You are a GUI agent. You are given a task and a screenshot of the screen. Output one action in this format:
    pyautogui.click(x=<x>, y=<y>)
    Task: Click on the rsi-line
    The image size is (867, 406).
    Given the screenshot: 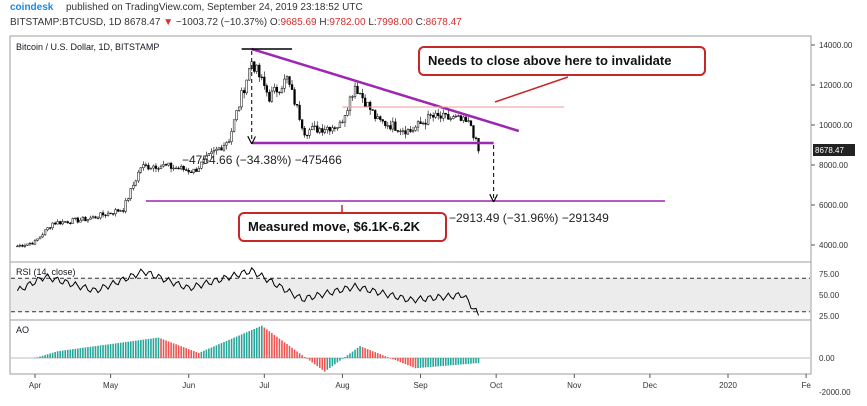 What is the action you would take?
    pyautogui.click(x=247, y=291)
    